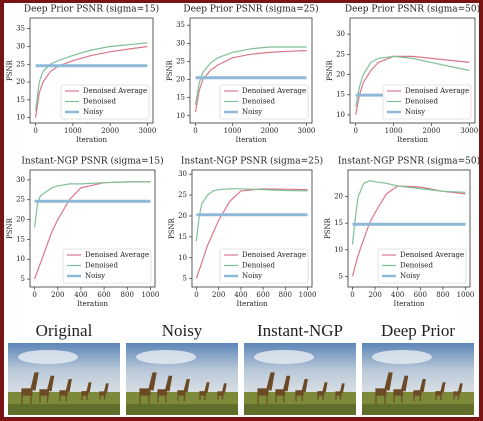  What do you see at coordinates (64, 330) in the screenshot?
I see `image-caption: Original` at bounding box center [64, 330].